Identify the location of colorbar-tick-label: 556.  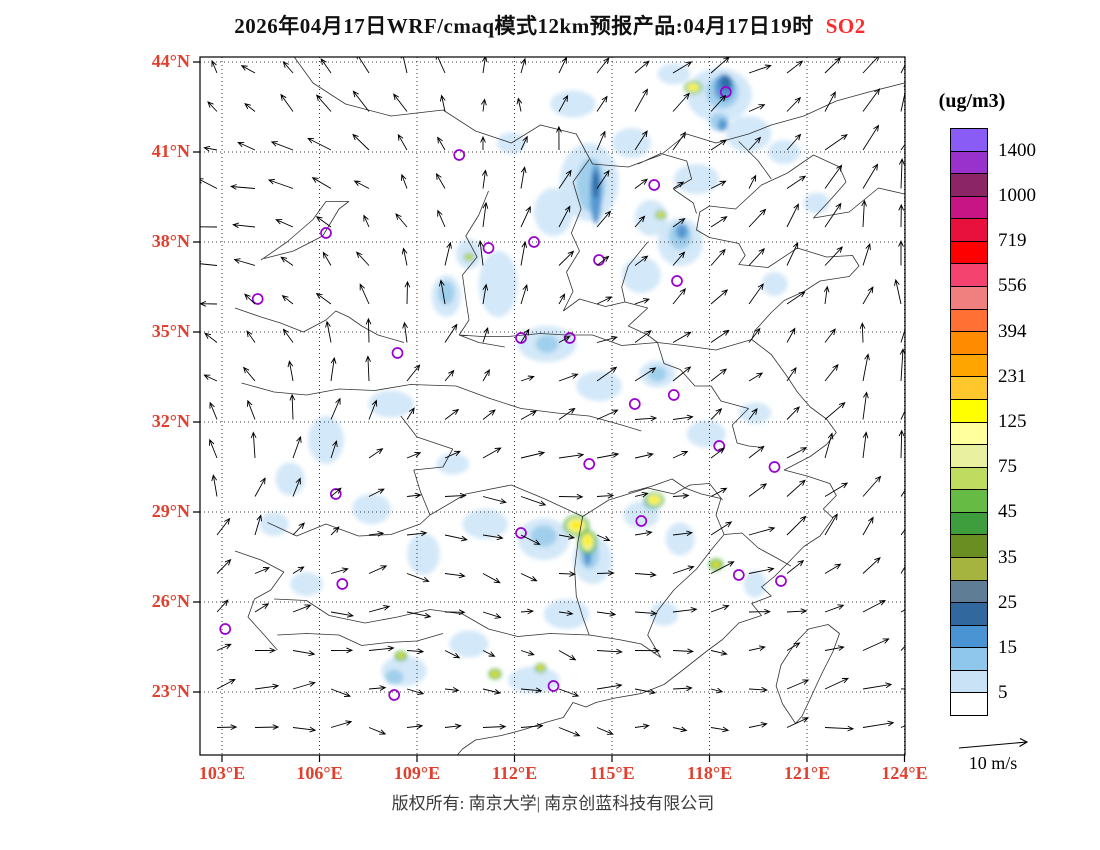
(1012, 286).